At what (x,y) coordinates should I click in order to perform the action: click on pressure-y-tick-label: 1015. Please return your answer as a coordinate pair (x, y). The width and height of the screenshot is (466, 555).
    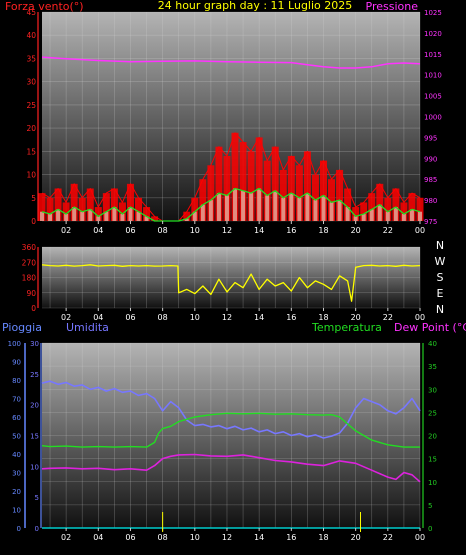
    Looking at the image, I should click on (433, 55).